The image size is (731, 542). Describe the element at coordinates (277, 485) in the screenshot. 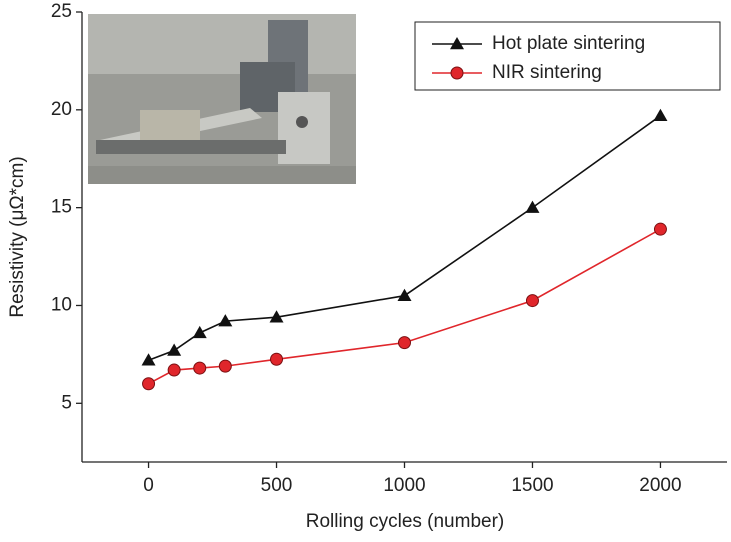

I see `x-tick-label: 500` at that location.